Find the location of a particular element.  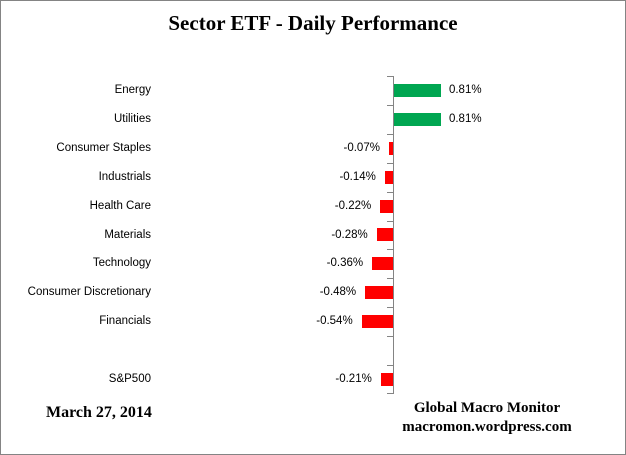

value-label: -0.48% is located at coordinates (338, 292).